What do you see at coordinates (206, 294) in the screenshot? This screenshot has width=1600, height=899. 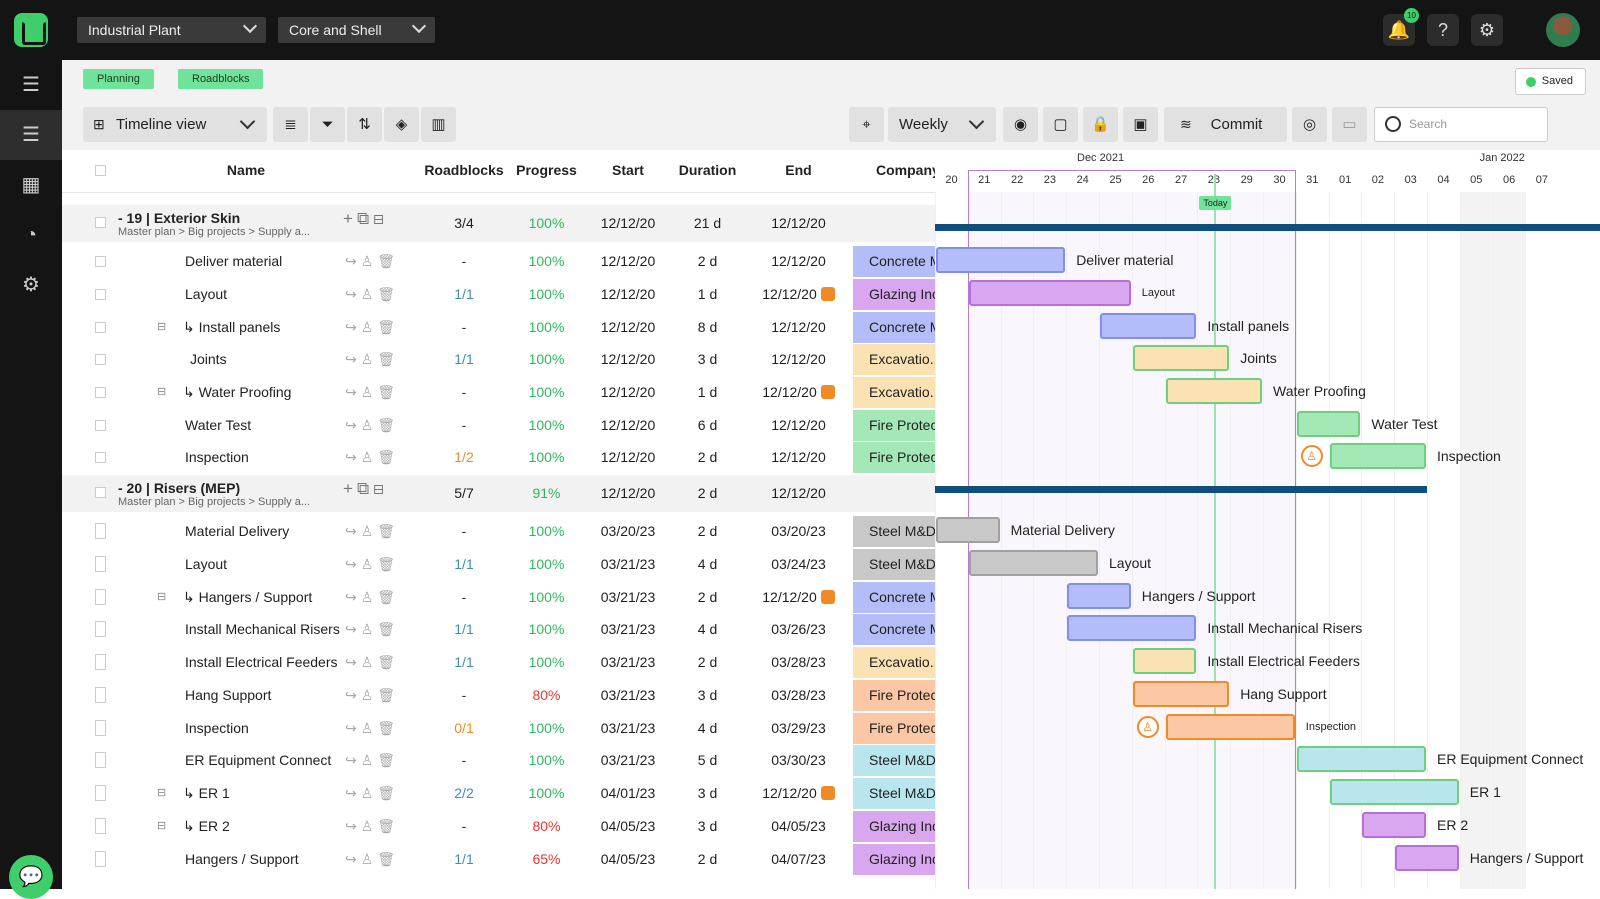 I see `task-name: Layout` at bounding box center [206, 294].